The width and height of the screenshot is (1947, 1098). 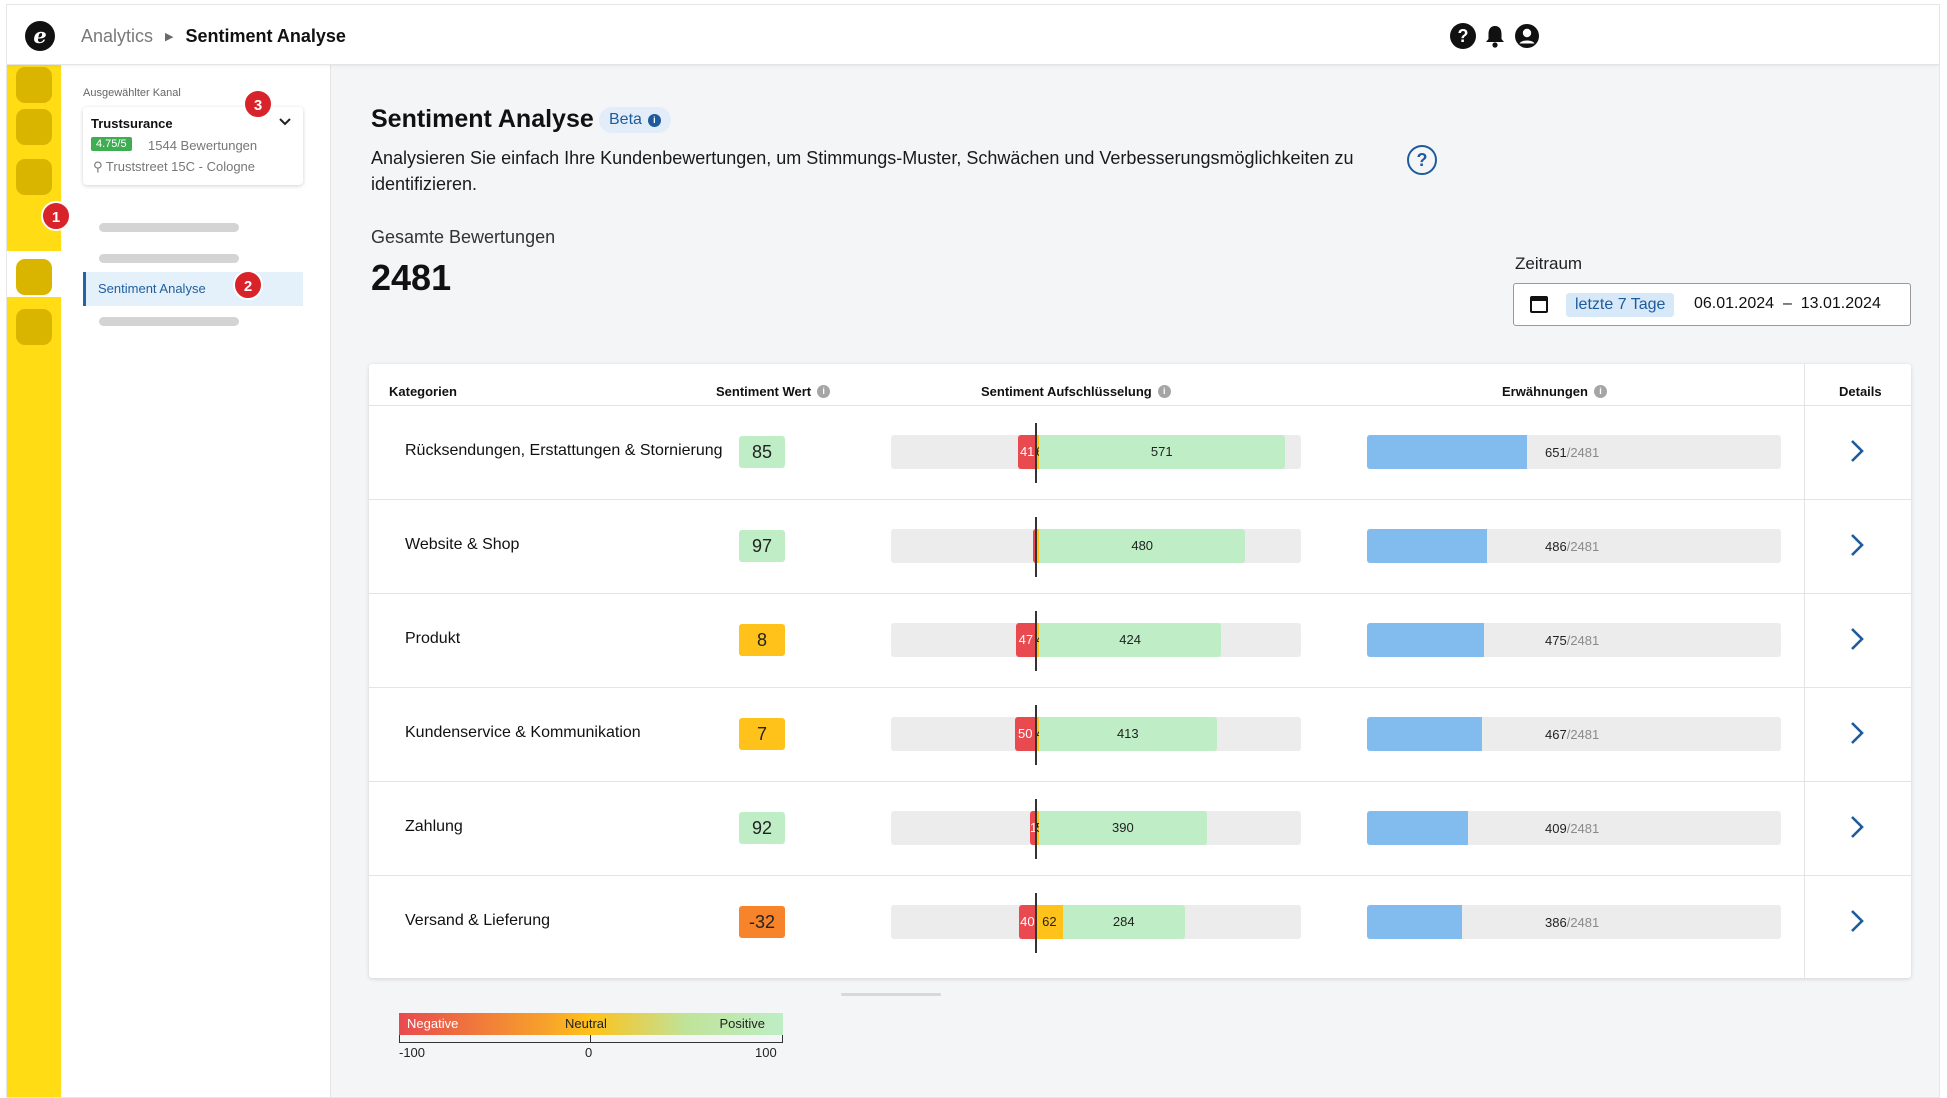 What do you see at coordinates (1860, 391) in the screenshot?
I see `header-details: Details` at bounding box center [1860, 391].